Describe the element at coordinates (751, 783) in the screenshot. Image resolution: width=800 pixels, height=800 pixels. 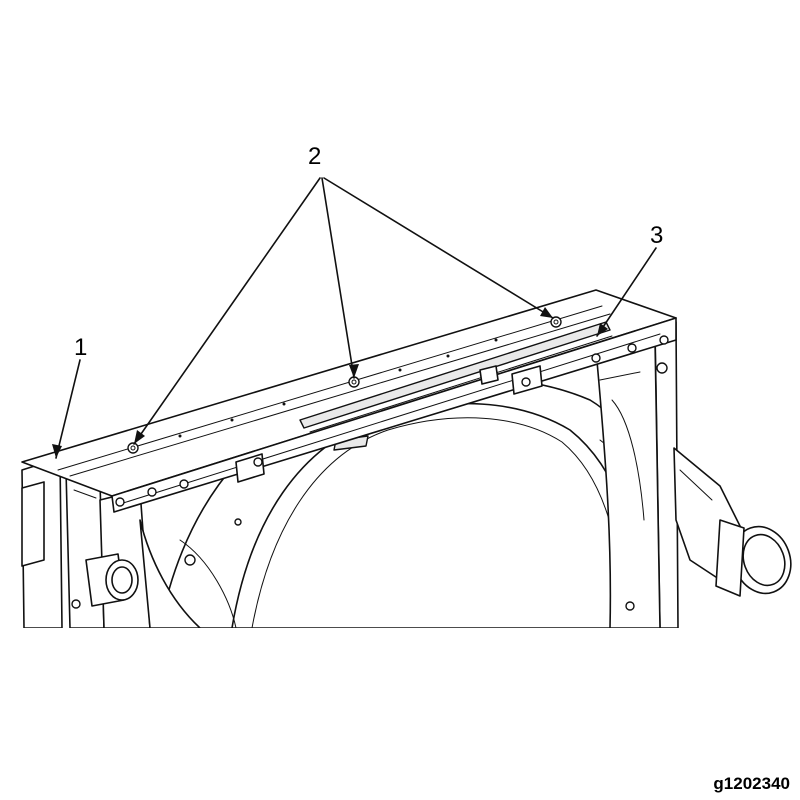
I see `figure-id: g1202340` at that location.